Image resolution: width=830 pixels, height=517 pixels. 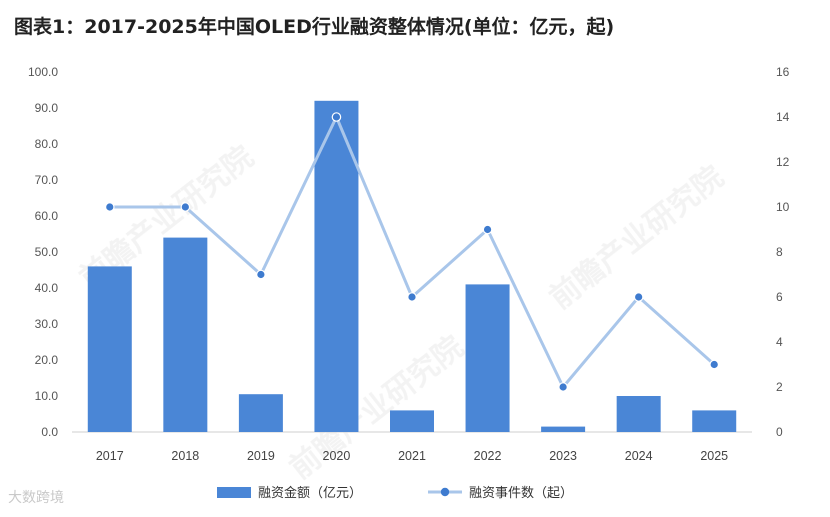 I want to click on chart-title: 图表1：2017-2025年中国OLED行业融资整体情况(单位：亿元，起), so click(x=314, y=27).